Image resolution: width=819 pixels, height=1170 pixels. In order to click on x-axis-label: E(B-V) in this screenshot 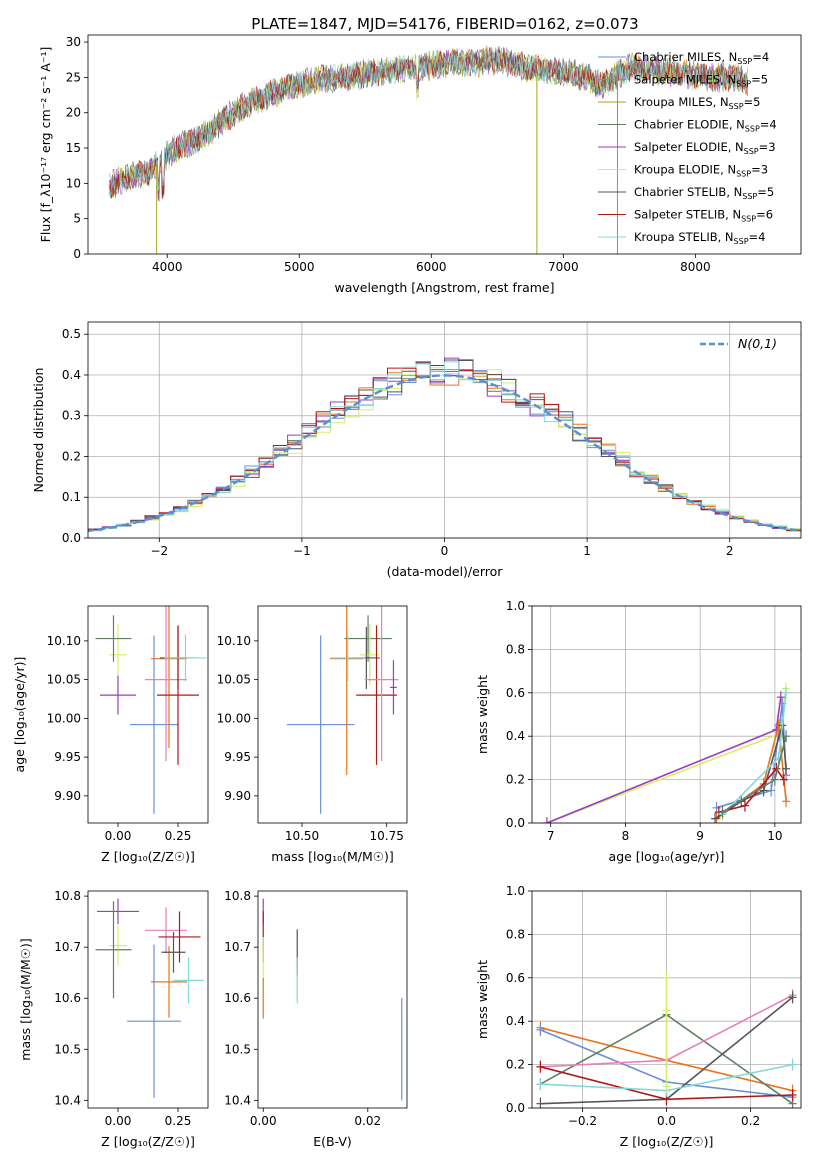, I will do `click(332, 1141)`.